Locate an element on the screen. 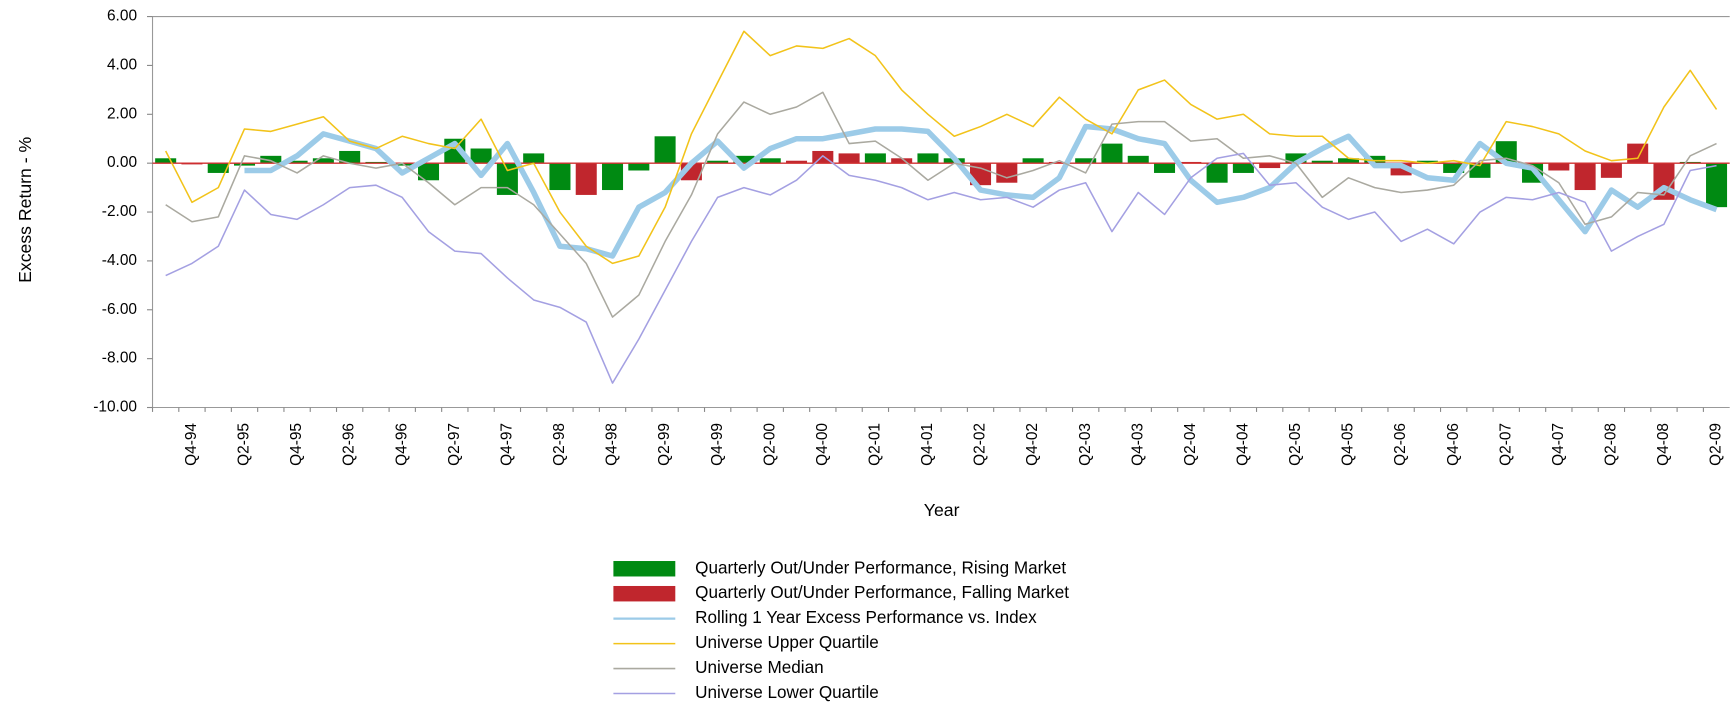 The height and width of the screenshot is (709, 1733). x-tick-label: Q2-01 is located at coordinates (874, 444).